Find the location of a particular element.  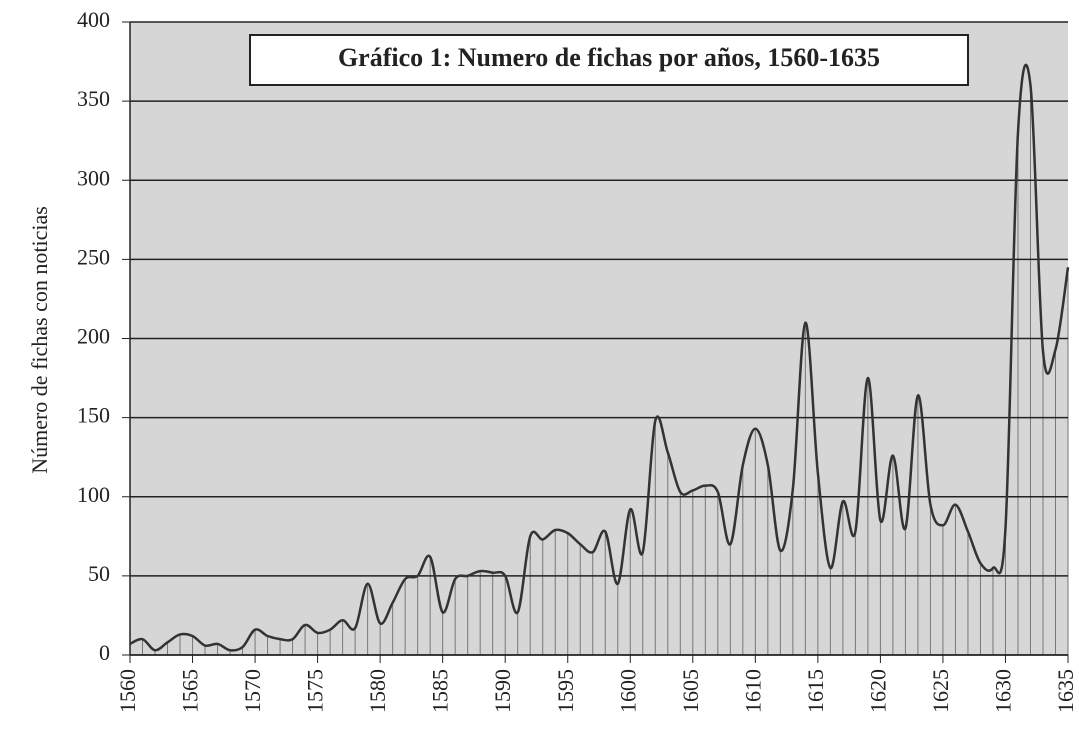

x-tick-label: 1635 is located at coordinates (1065, 691).